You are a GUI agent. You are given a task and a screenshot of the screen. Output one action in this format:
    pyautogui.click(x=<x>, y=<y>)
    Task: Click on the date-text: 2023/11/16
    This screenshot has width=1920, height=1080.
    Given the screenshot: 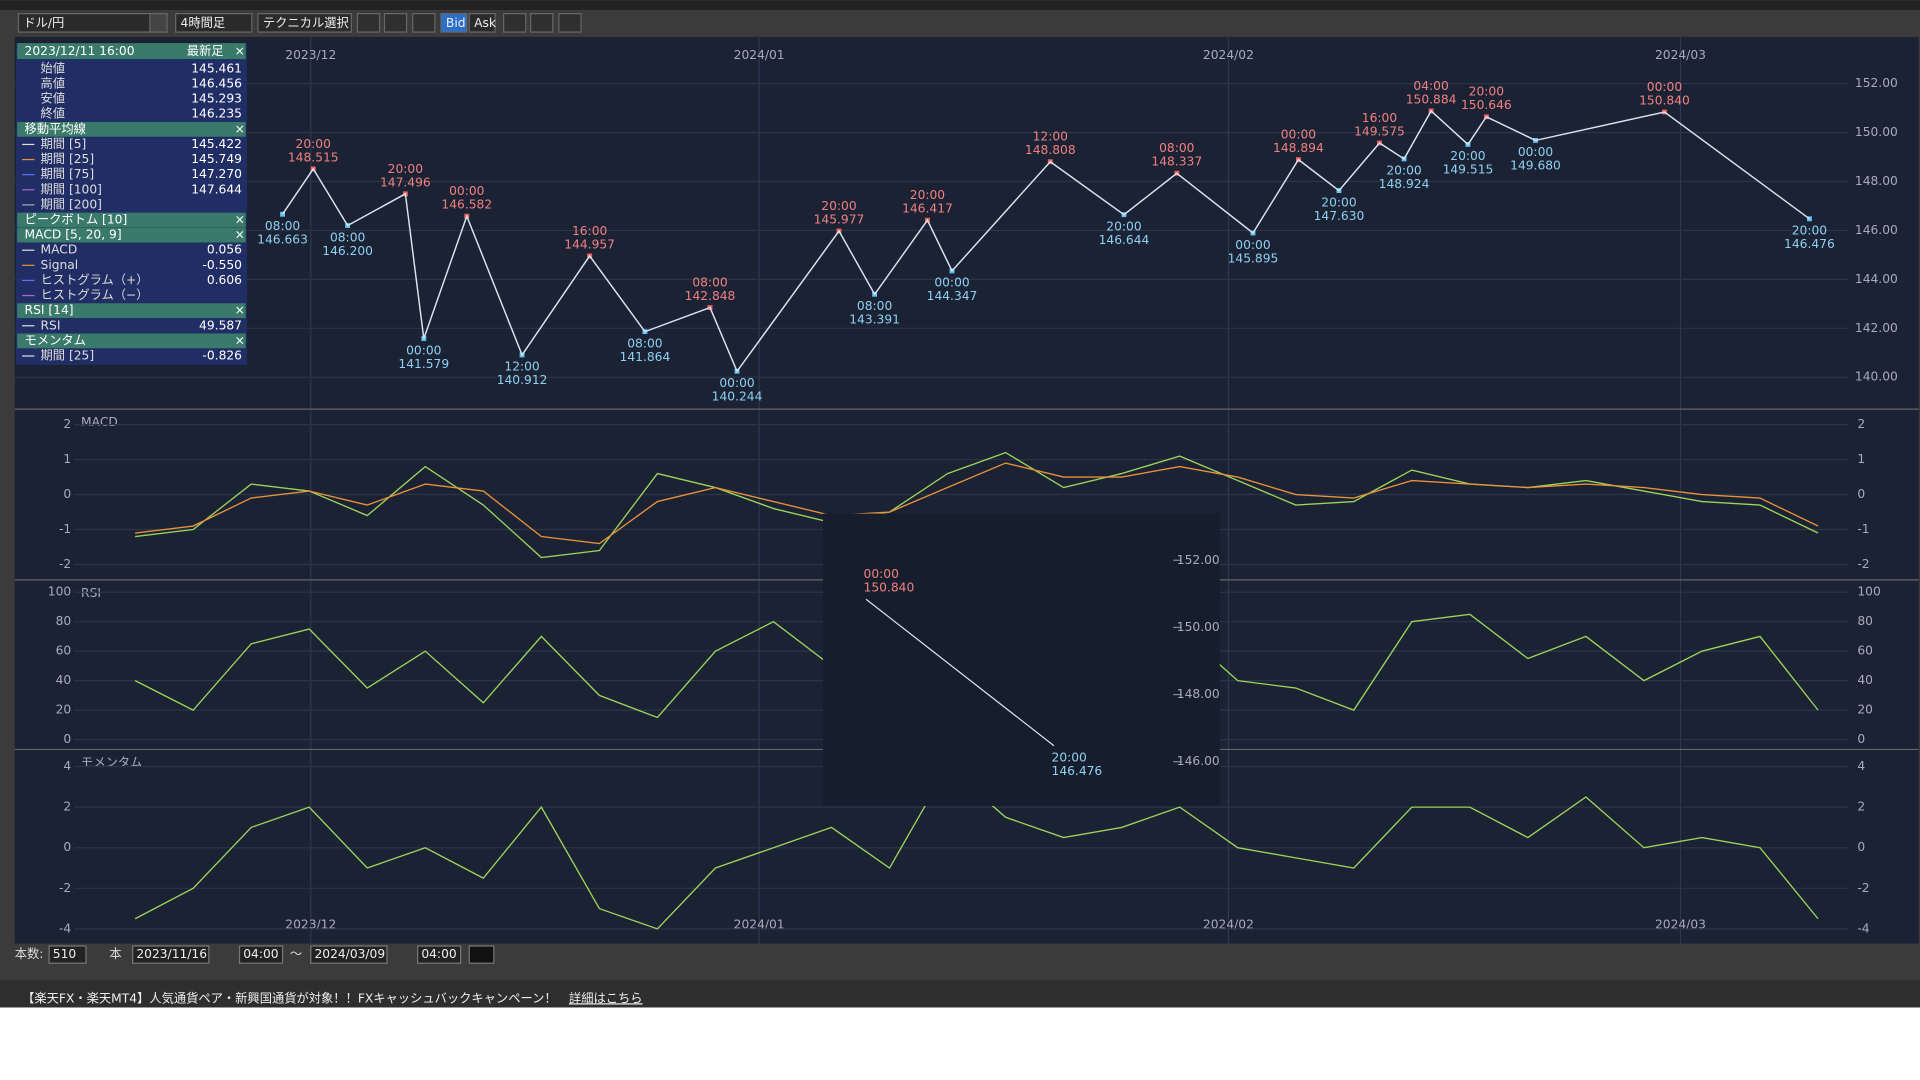 What is the action you would take?
    pyautogui.click(x=171, y=954)
    